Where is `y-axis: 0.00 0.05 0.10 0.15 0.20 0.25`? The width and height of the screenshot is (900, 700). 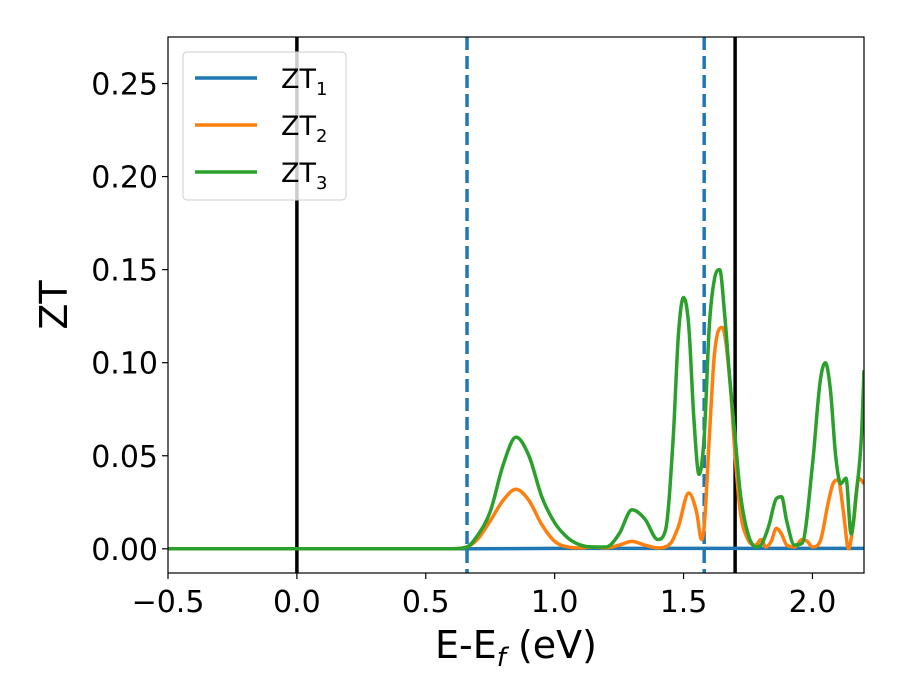 y-axis: 0.00 0.05 0.10 0.15 0.20 0.25 is located at coordinates (129, 318).